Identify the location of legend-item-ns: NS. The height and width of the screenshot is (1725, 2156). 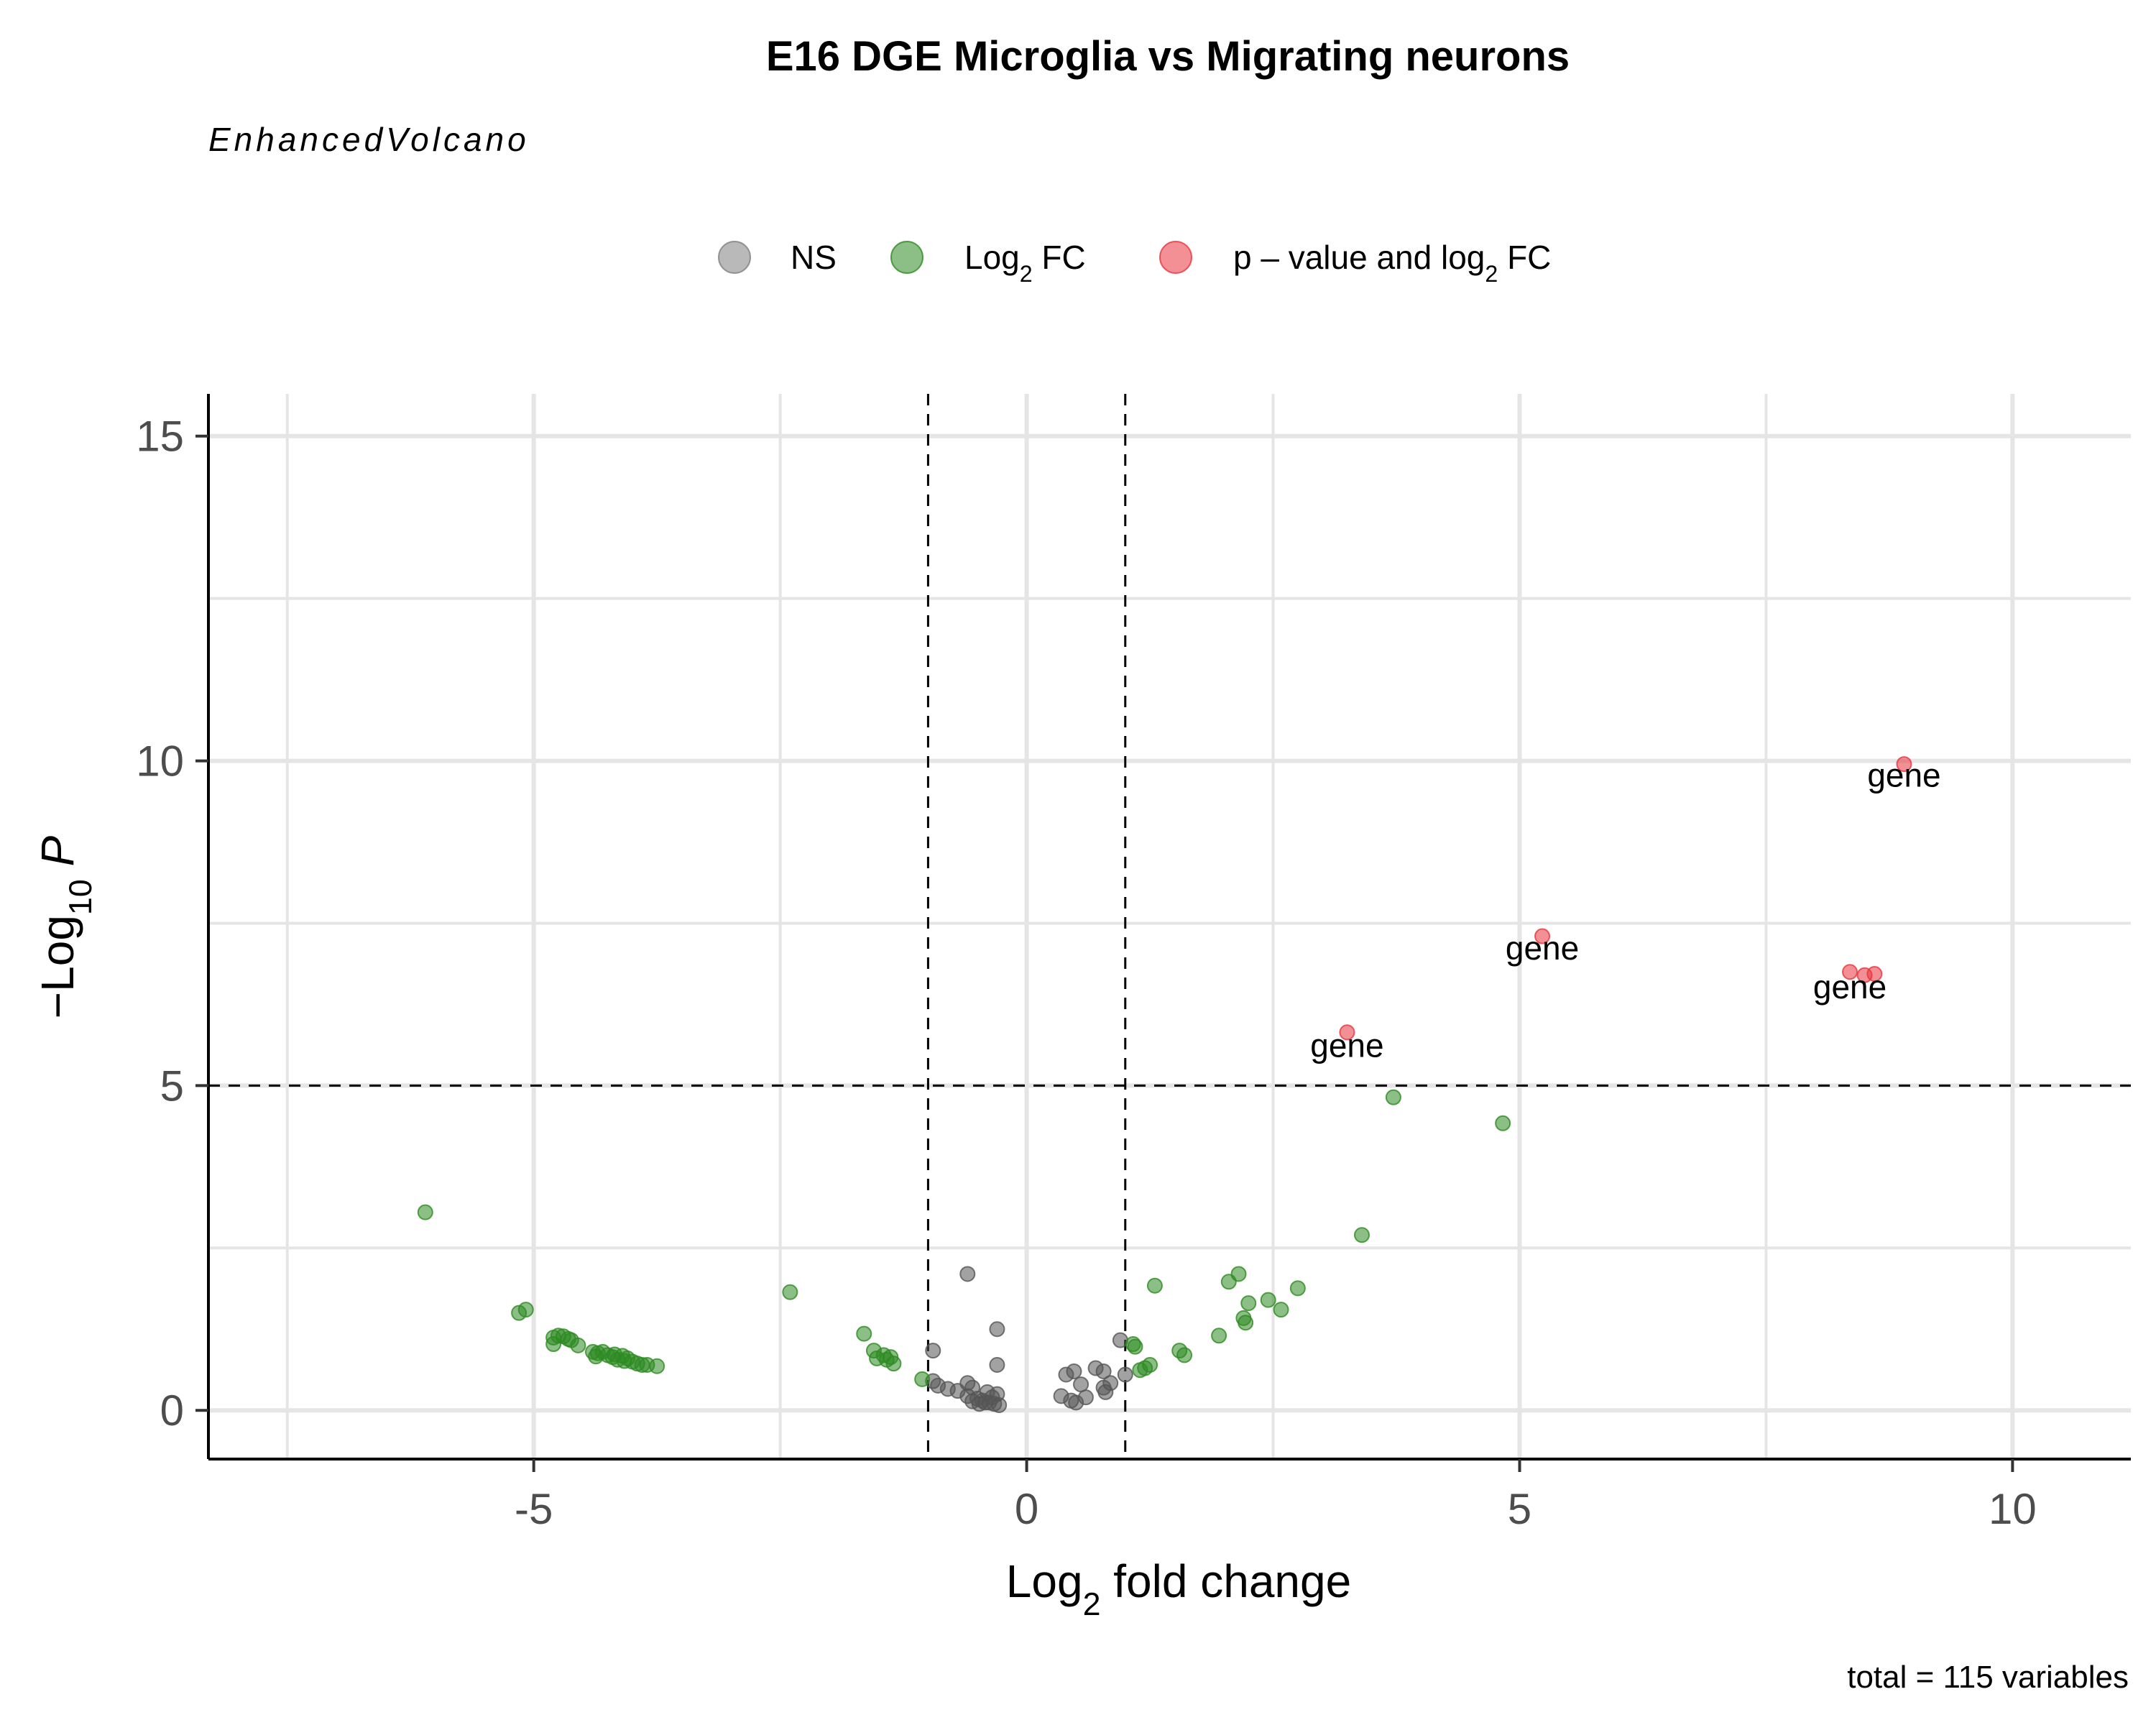
(778, 257).